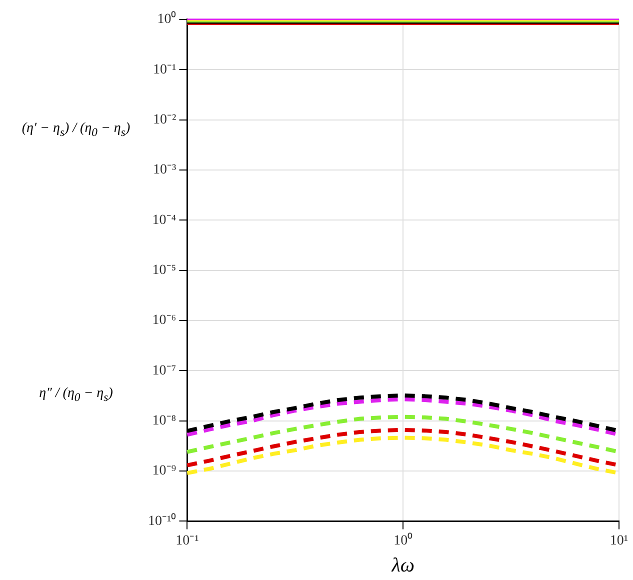  What do you see at coordinates (162, 520) in the screenshot?
I see `y-tick-label: 10⁻¹⁰` at bounding box center [162, 520].